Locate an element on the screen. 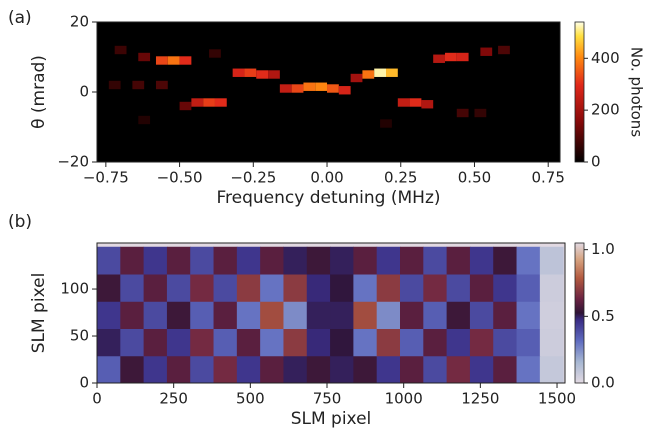  x-tick-label: 0 is located at coordinates (97, 399).